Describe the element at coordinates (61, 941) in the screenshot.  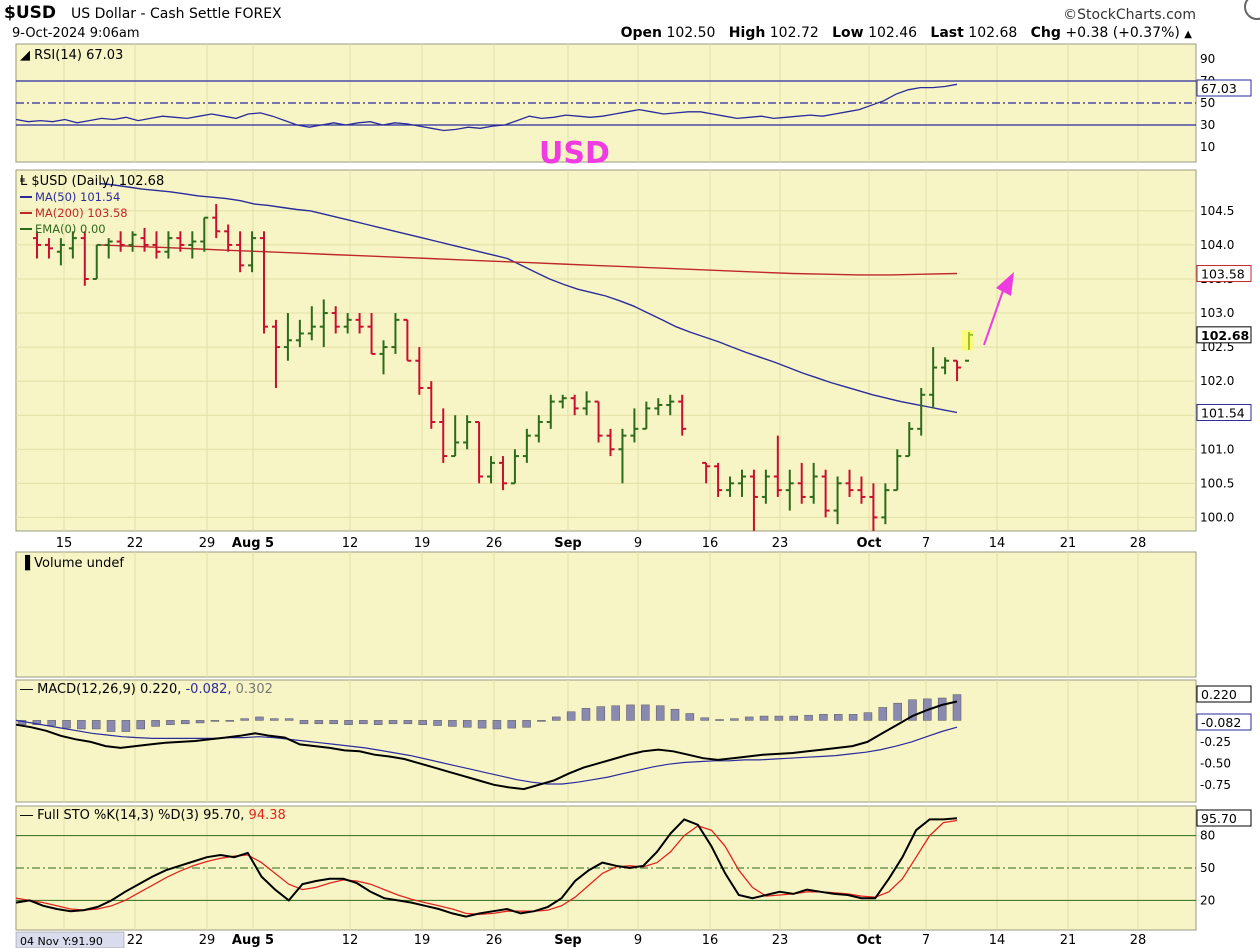
I see `bottom-crosshair-label: 04 Nov Y:91.90` at that location.